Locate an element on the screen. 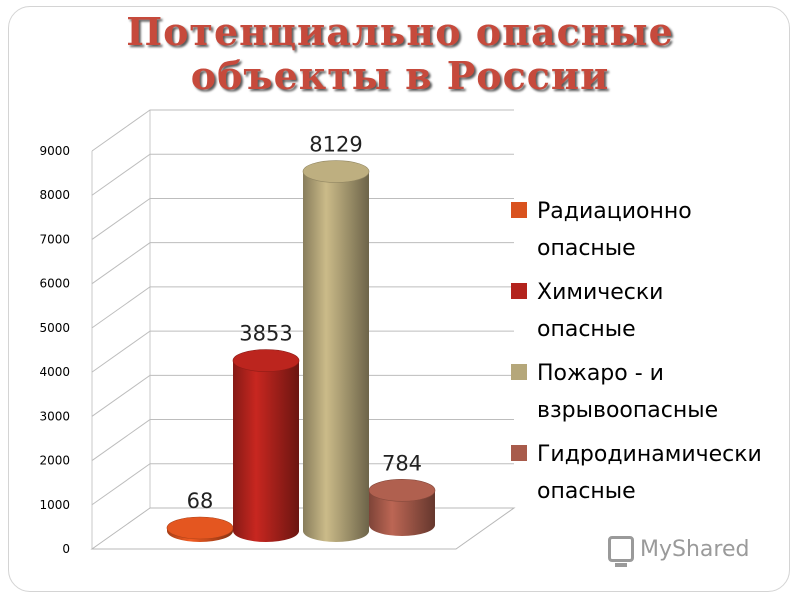  y-tick-label: 0 is located at coordinates (66, 549).